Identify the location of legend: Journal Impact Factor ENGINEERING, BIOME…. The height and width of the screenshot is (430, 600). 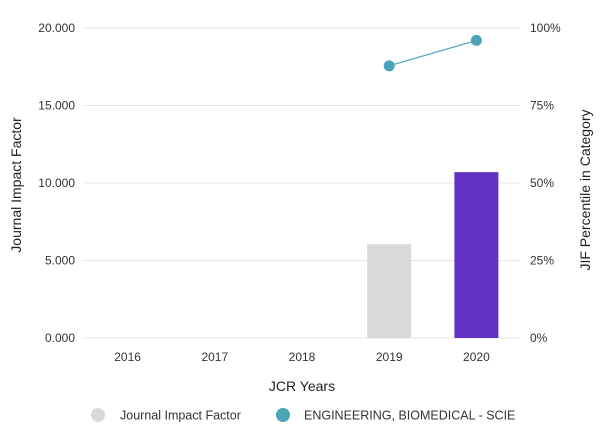
(303, 415).